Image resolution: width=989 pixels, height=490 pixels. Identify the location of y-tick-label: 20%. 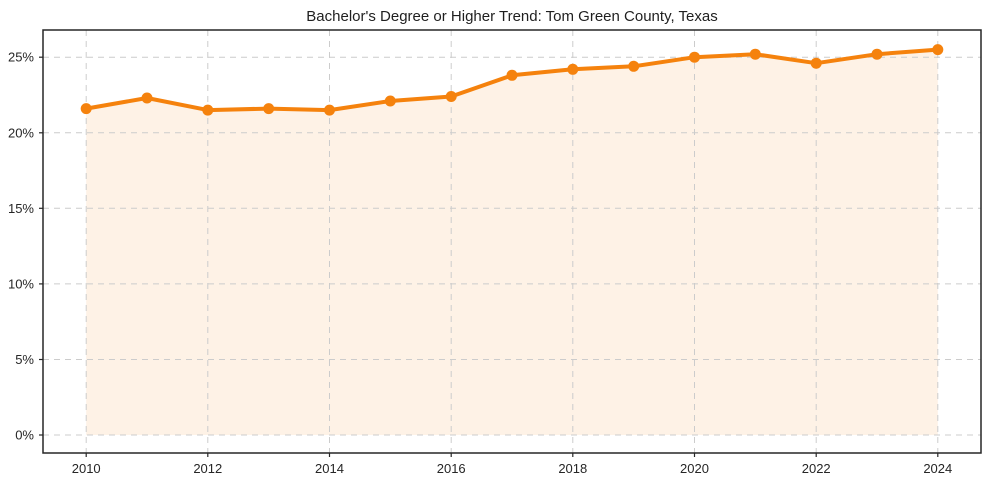
(21, 132).